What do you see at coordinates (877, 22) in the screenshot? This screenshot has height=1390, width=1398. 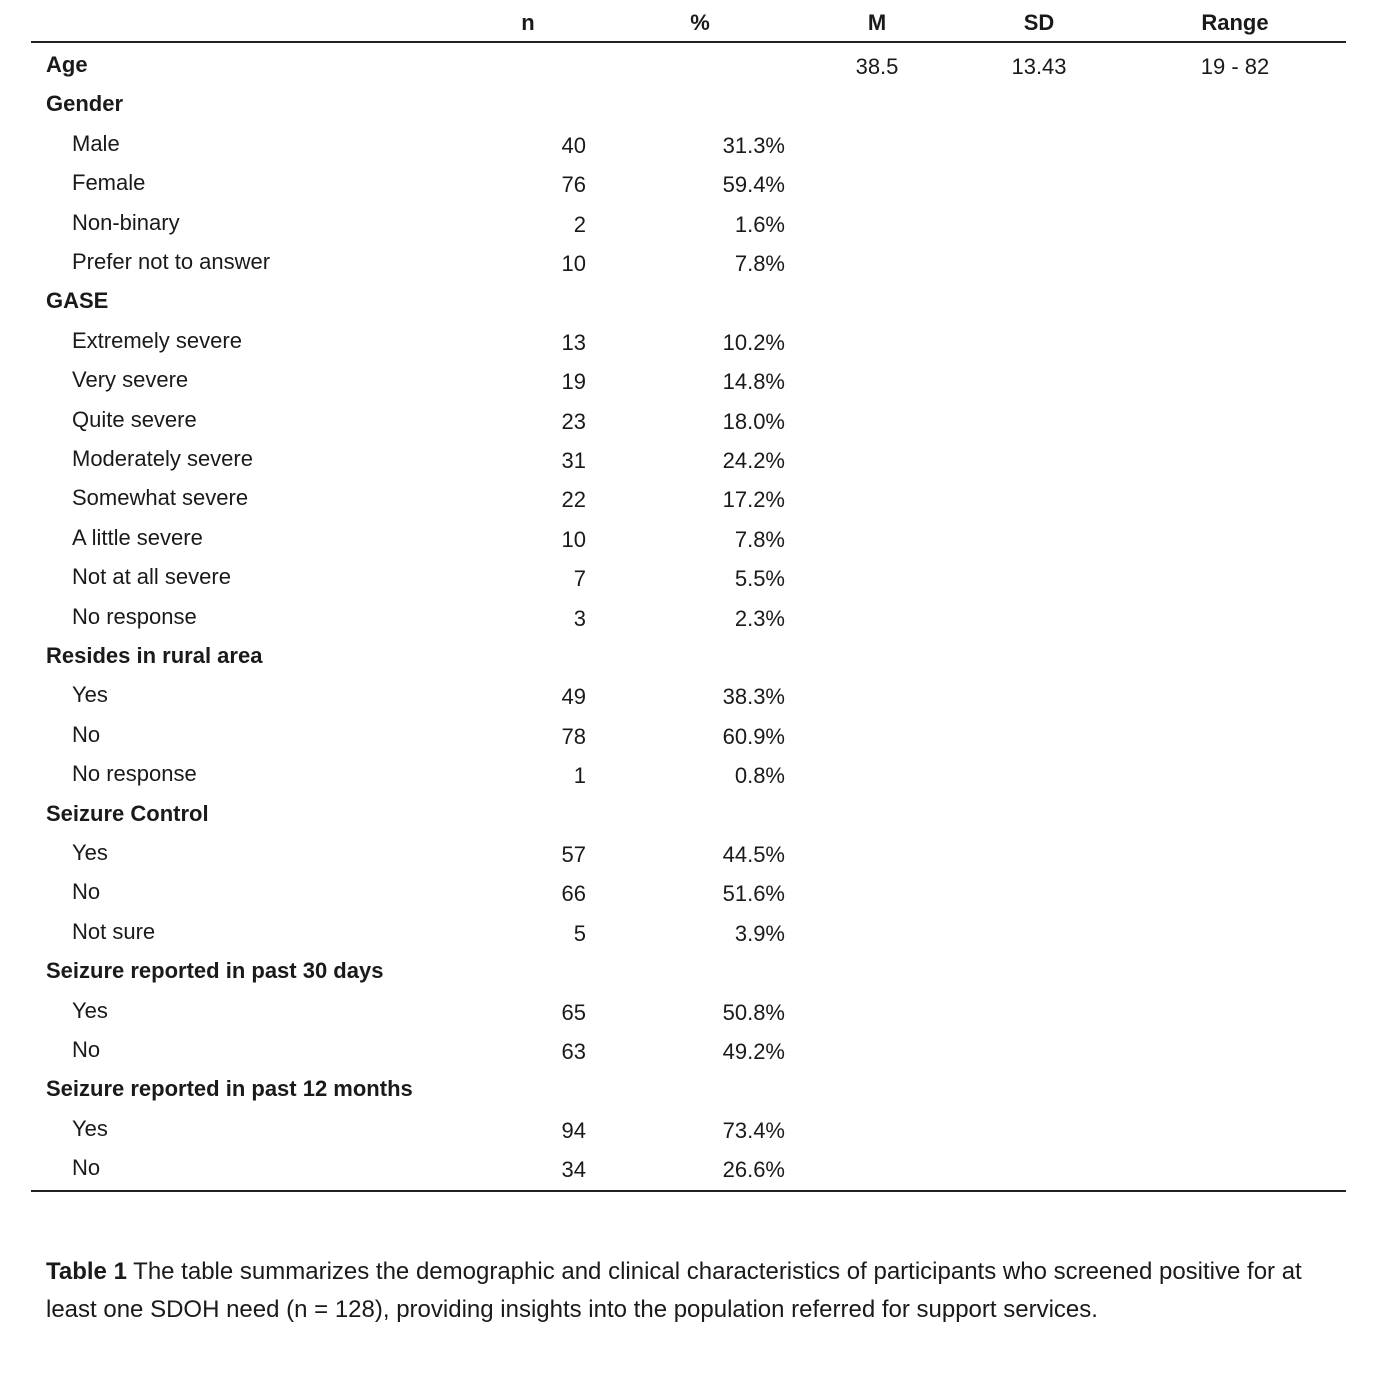 I see `column-header: M` at bounding box center [877, 22].